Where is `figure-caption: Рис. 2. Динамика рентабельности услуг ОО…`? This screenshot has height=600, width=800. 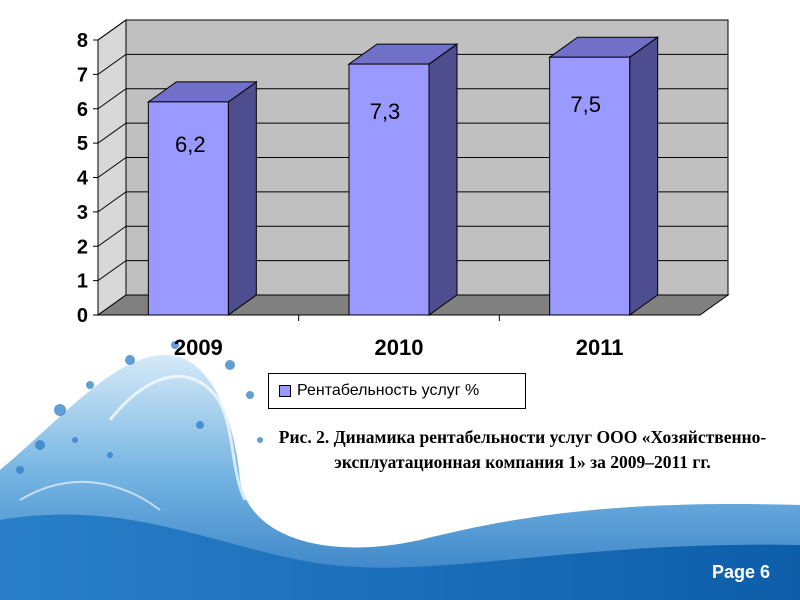 figure-caption: Рис. 2. Динамика рентабельности услуг ОО… is located at coordinates (522, 449).